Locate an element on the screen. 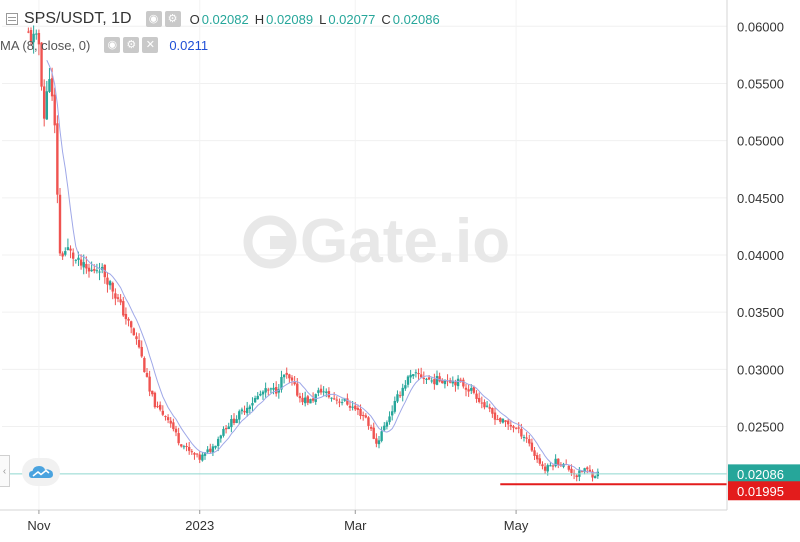 The width and height of the screenshot is (800, 542). eye-icon: ◉ is located at coordinates (153, 19).